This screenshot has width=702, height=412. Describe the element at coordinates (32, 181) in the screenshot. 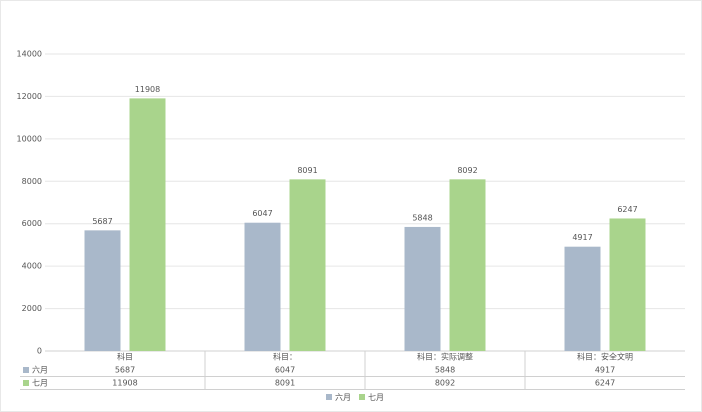

I see `y-tick-label: 8000` at that location.